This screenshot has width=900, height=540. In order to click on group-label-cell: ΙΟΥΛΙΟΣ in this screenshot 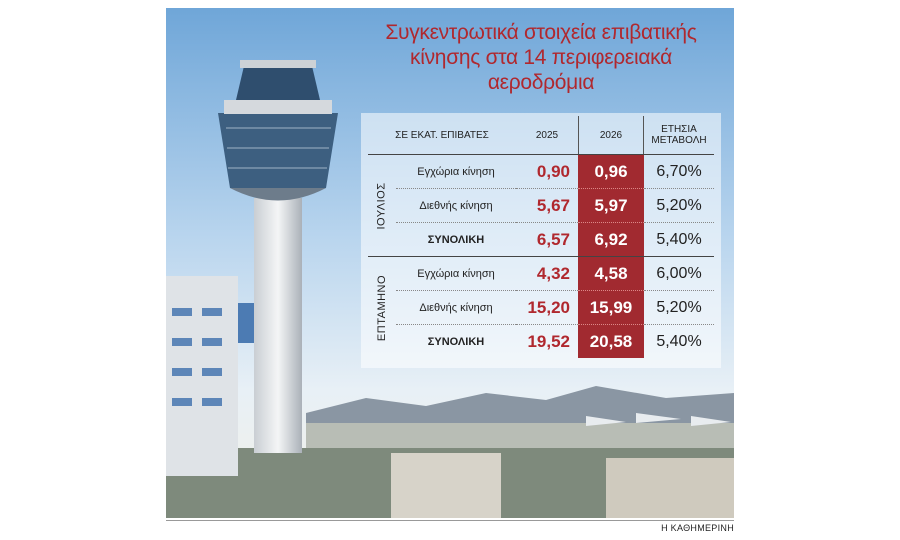, I will do `click(382, 205)`.